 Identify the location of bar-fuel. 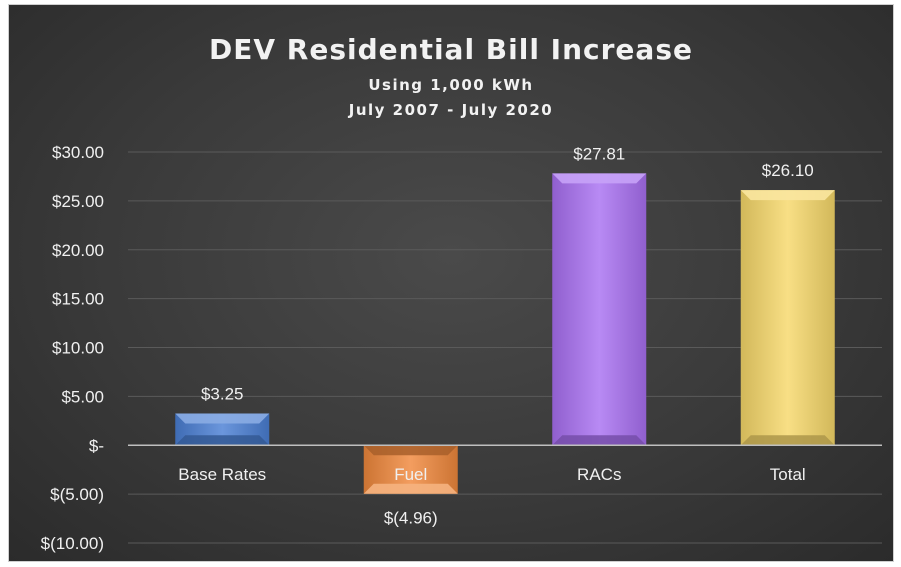
(410, 469).